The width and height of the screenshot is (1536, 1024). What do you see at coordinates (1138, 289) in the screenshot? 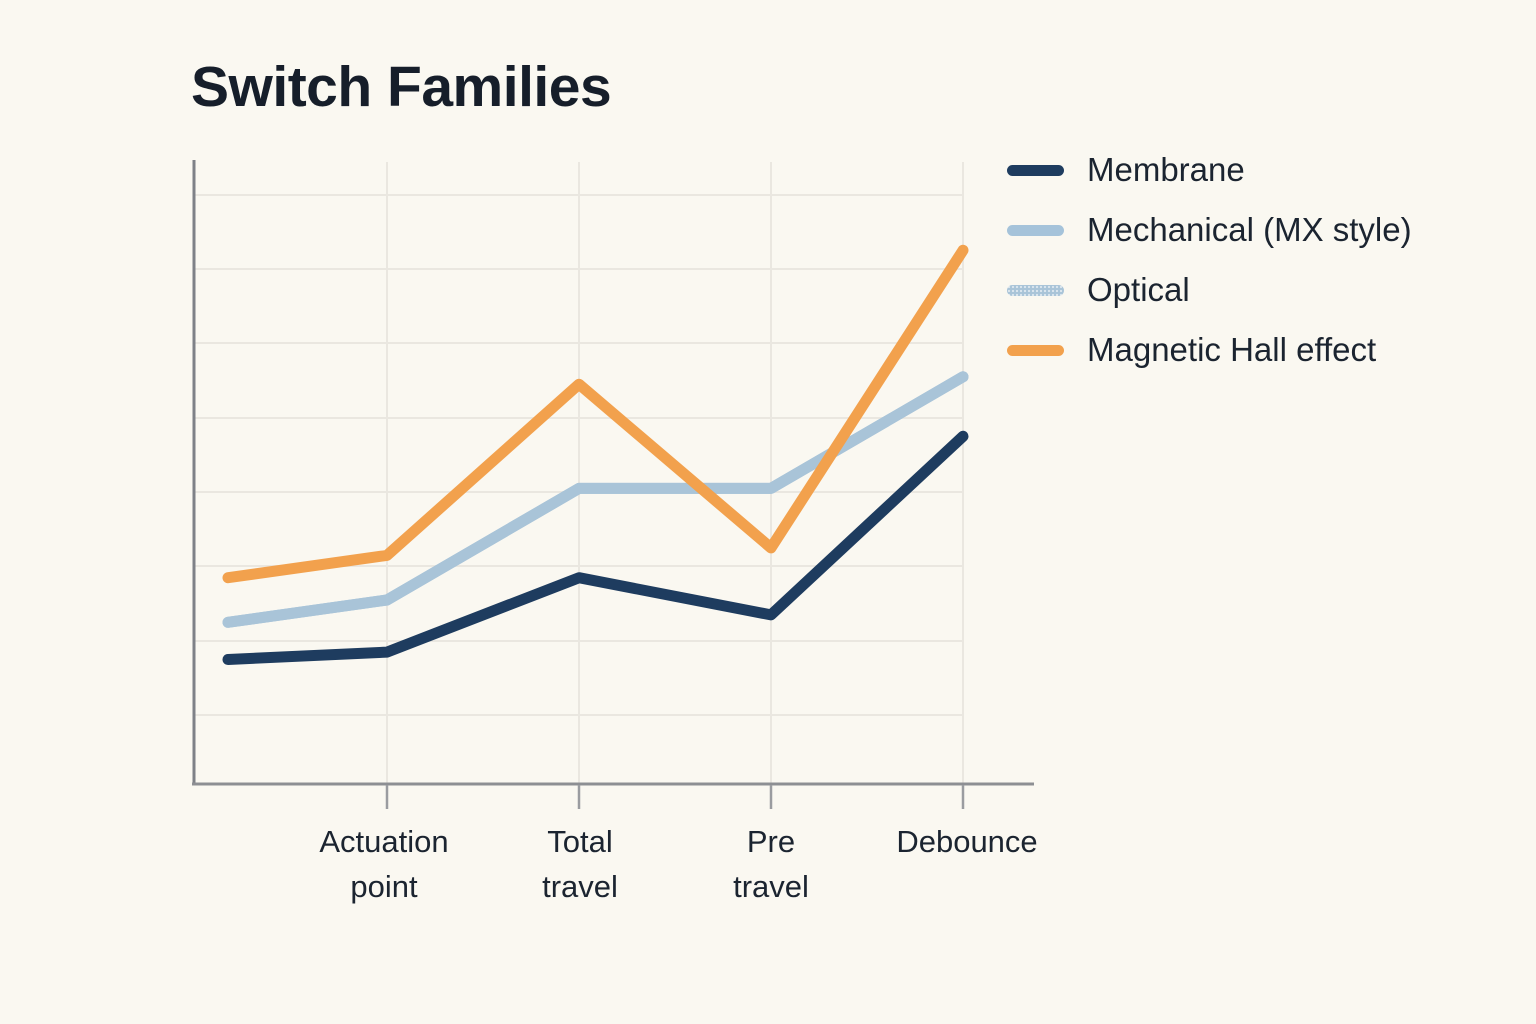
I see `legend-label: Optical` at bounding box center [1138, 289].